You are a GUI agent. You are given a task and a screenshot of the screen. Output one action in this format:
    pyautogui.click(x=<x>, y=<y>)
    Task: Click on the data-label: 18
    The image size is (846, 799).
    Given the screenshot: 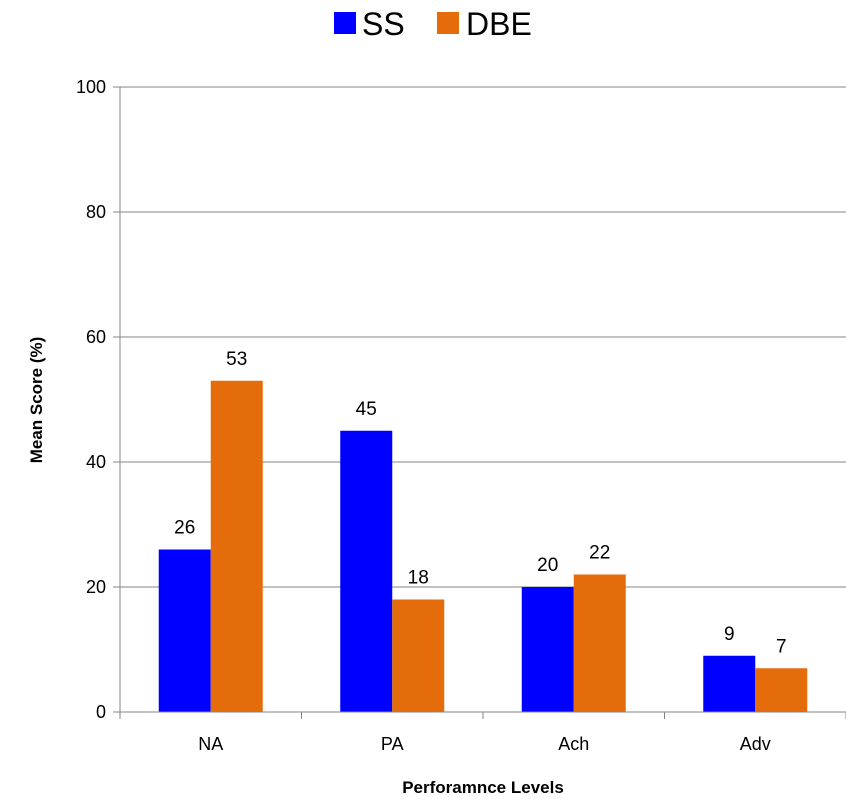 What is the action you would take?
    pyautogui.click(x=418, y=578)
    